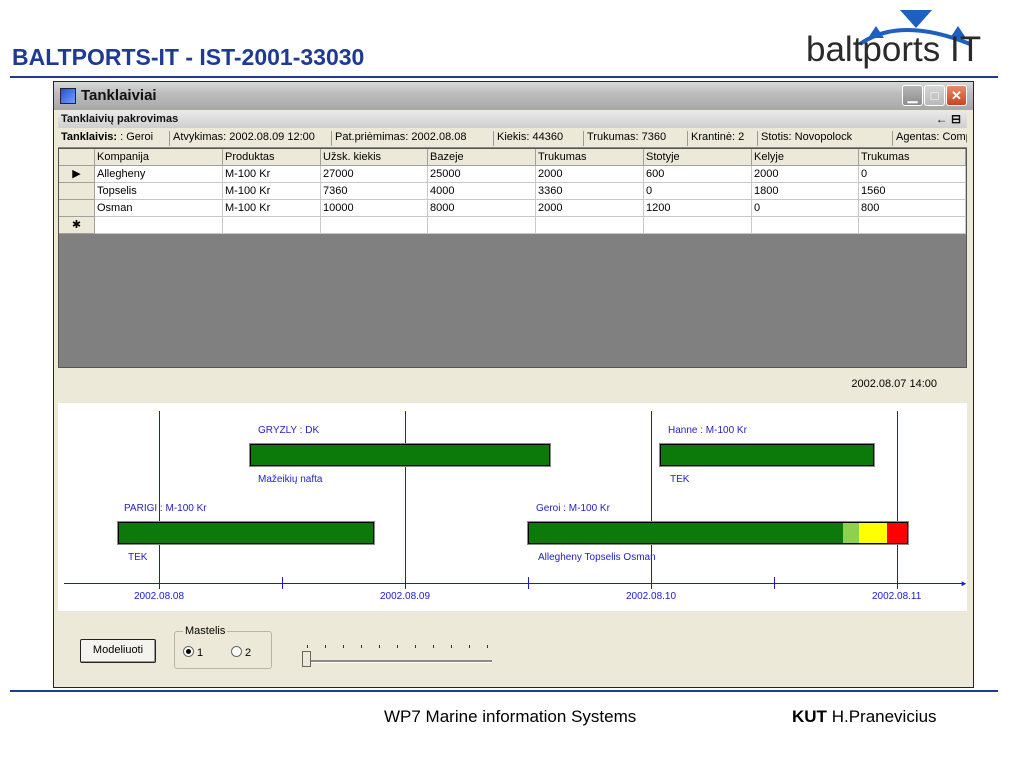 The width and height of the screenshot is (1024, 768). Describe the element at coordinates (241, 652) in the screenshot. I see `scale-radio-2: 2` at that location.